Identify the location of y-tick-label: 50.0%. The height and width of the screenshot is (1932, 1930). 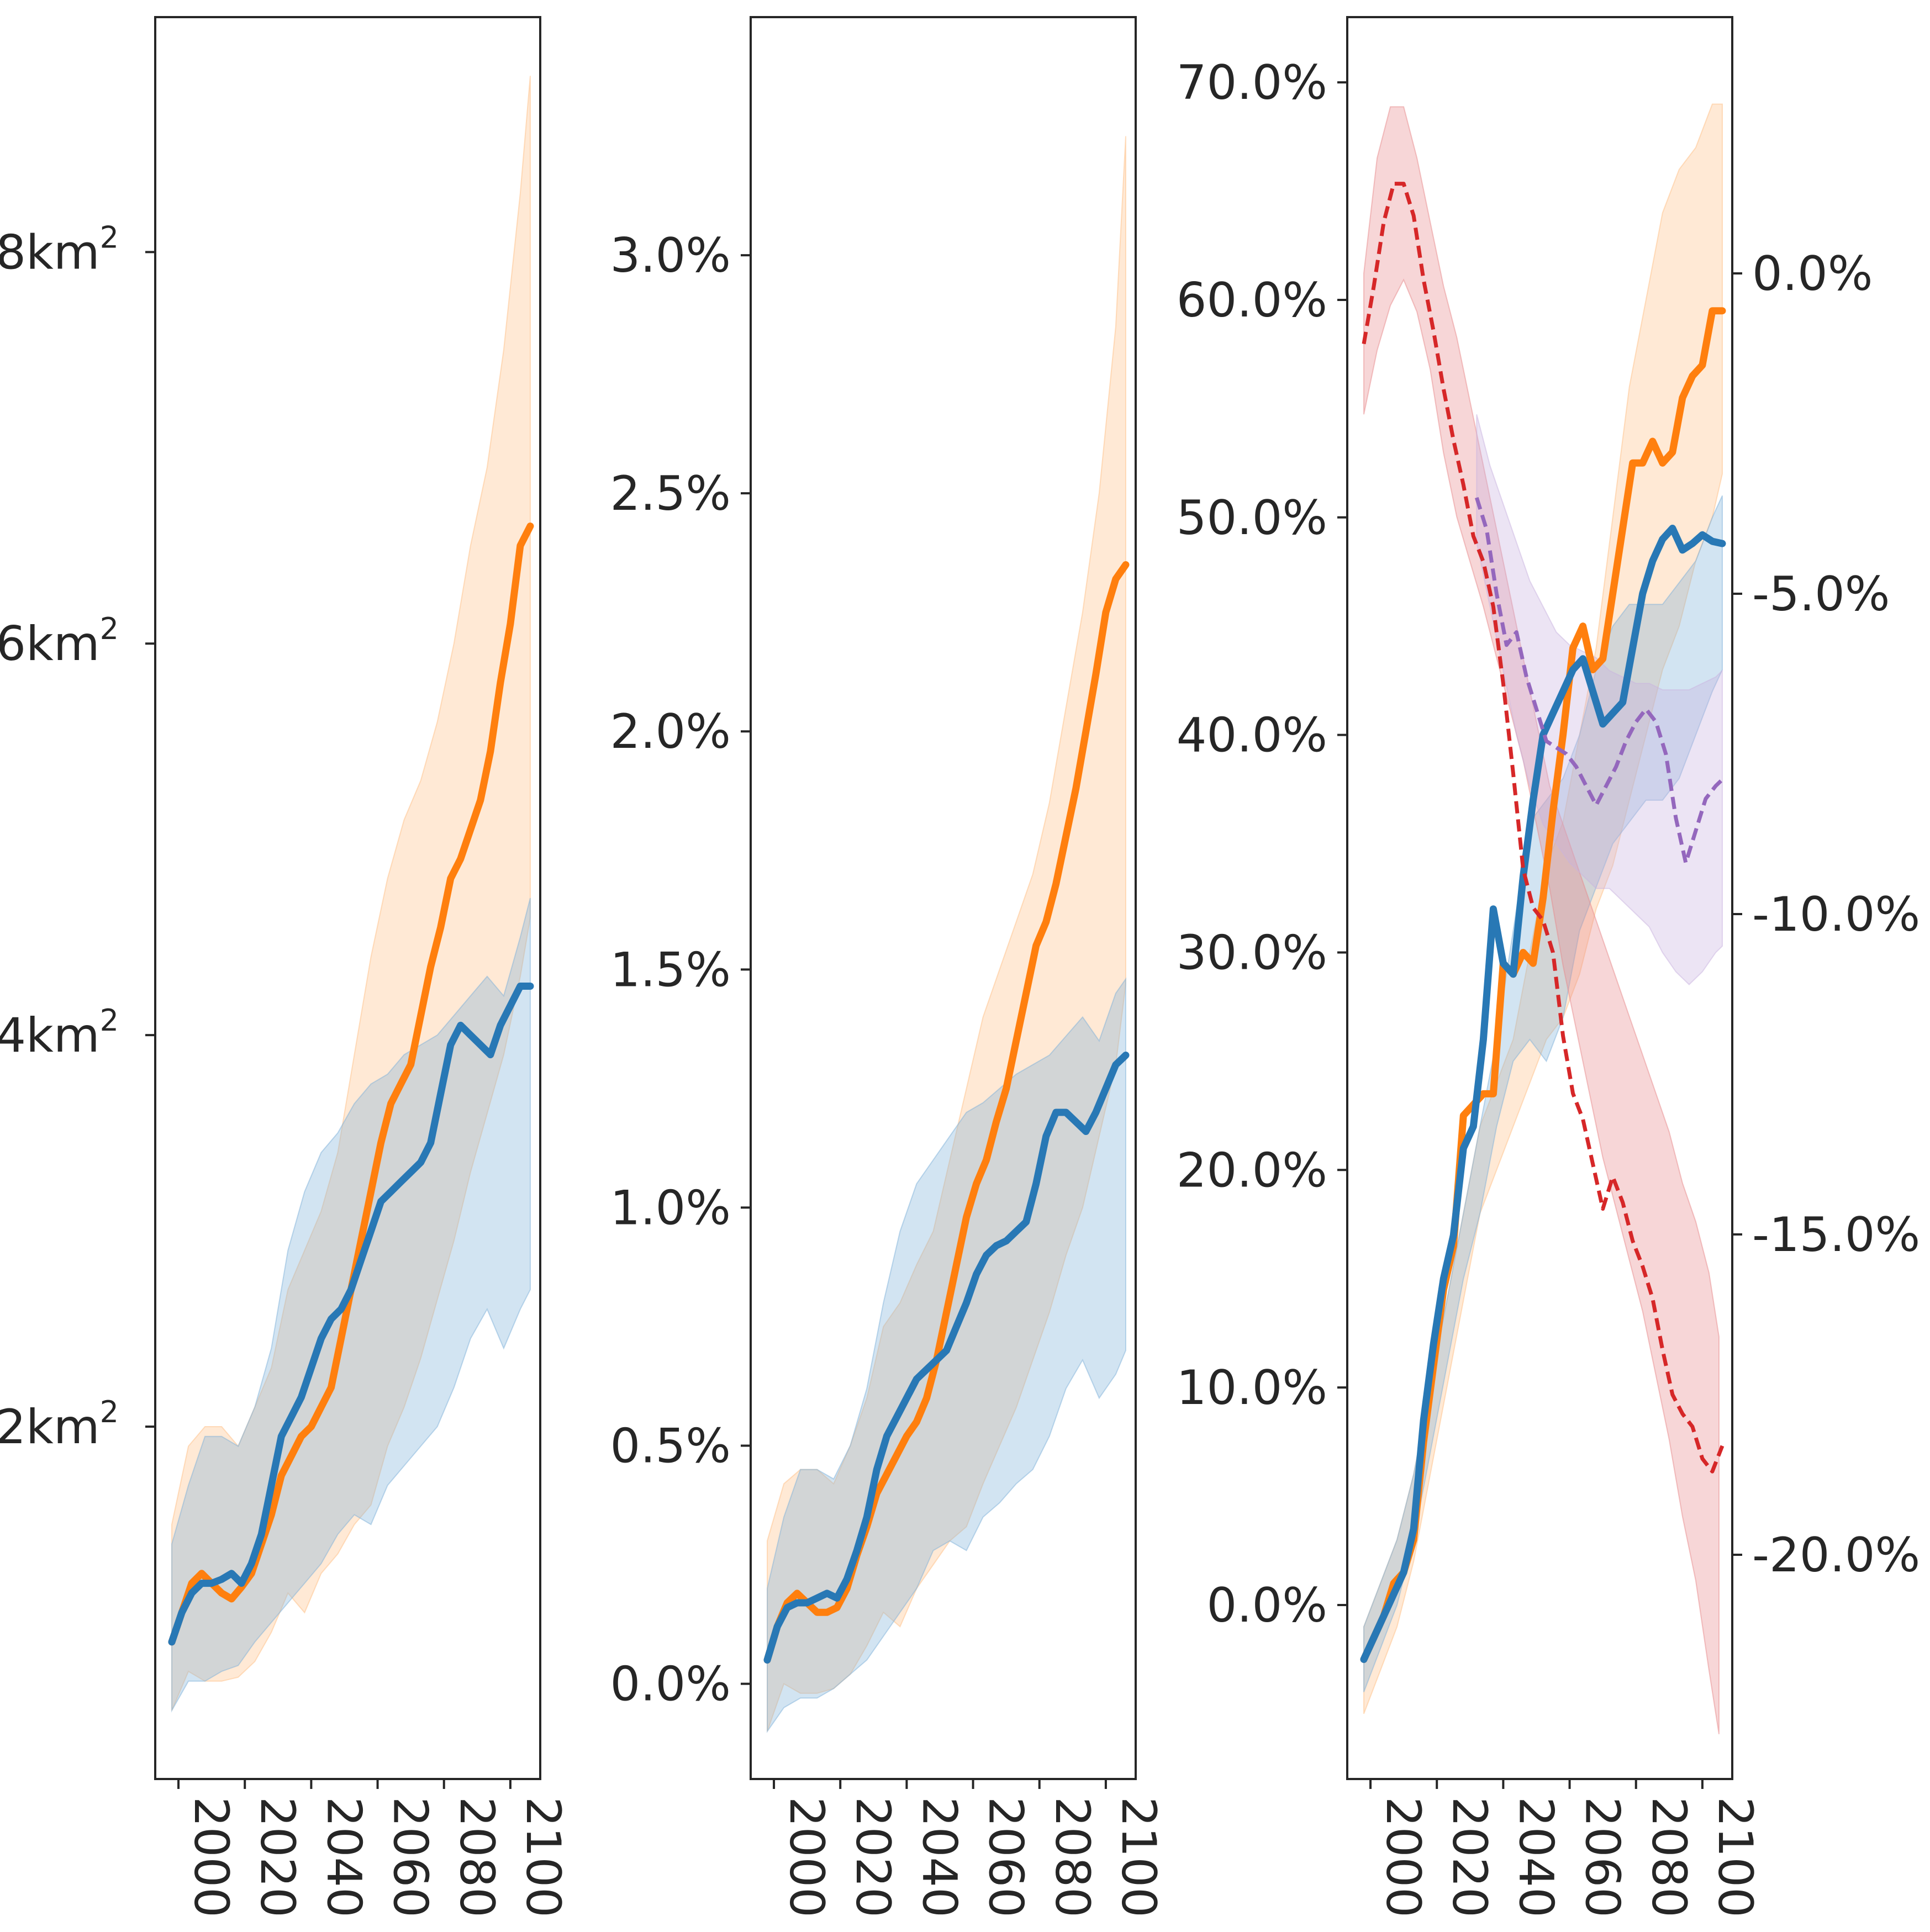
(1252, 518).